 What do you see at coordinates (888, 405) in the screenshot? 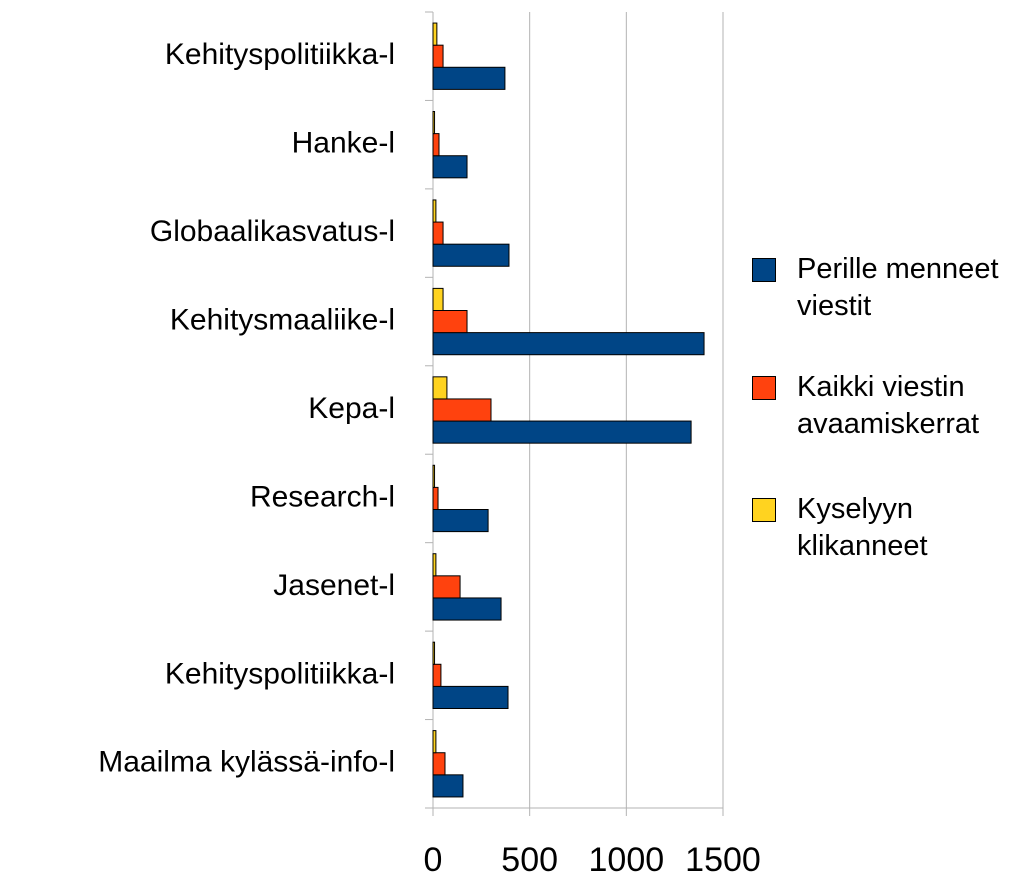
I see `legend-label: Kaikki viestin avaamiskerrat` at bounding box center [888, 405].